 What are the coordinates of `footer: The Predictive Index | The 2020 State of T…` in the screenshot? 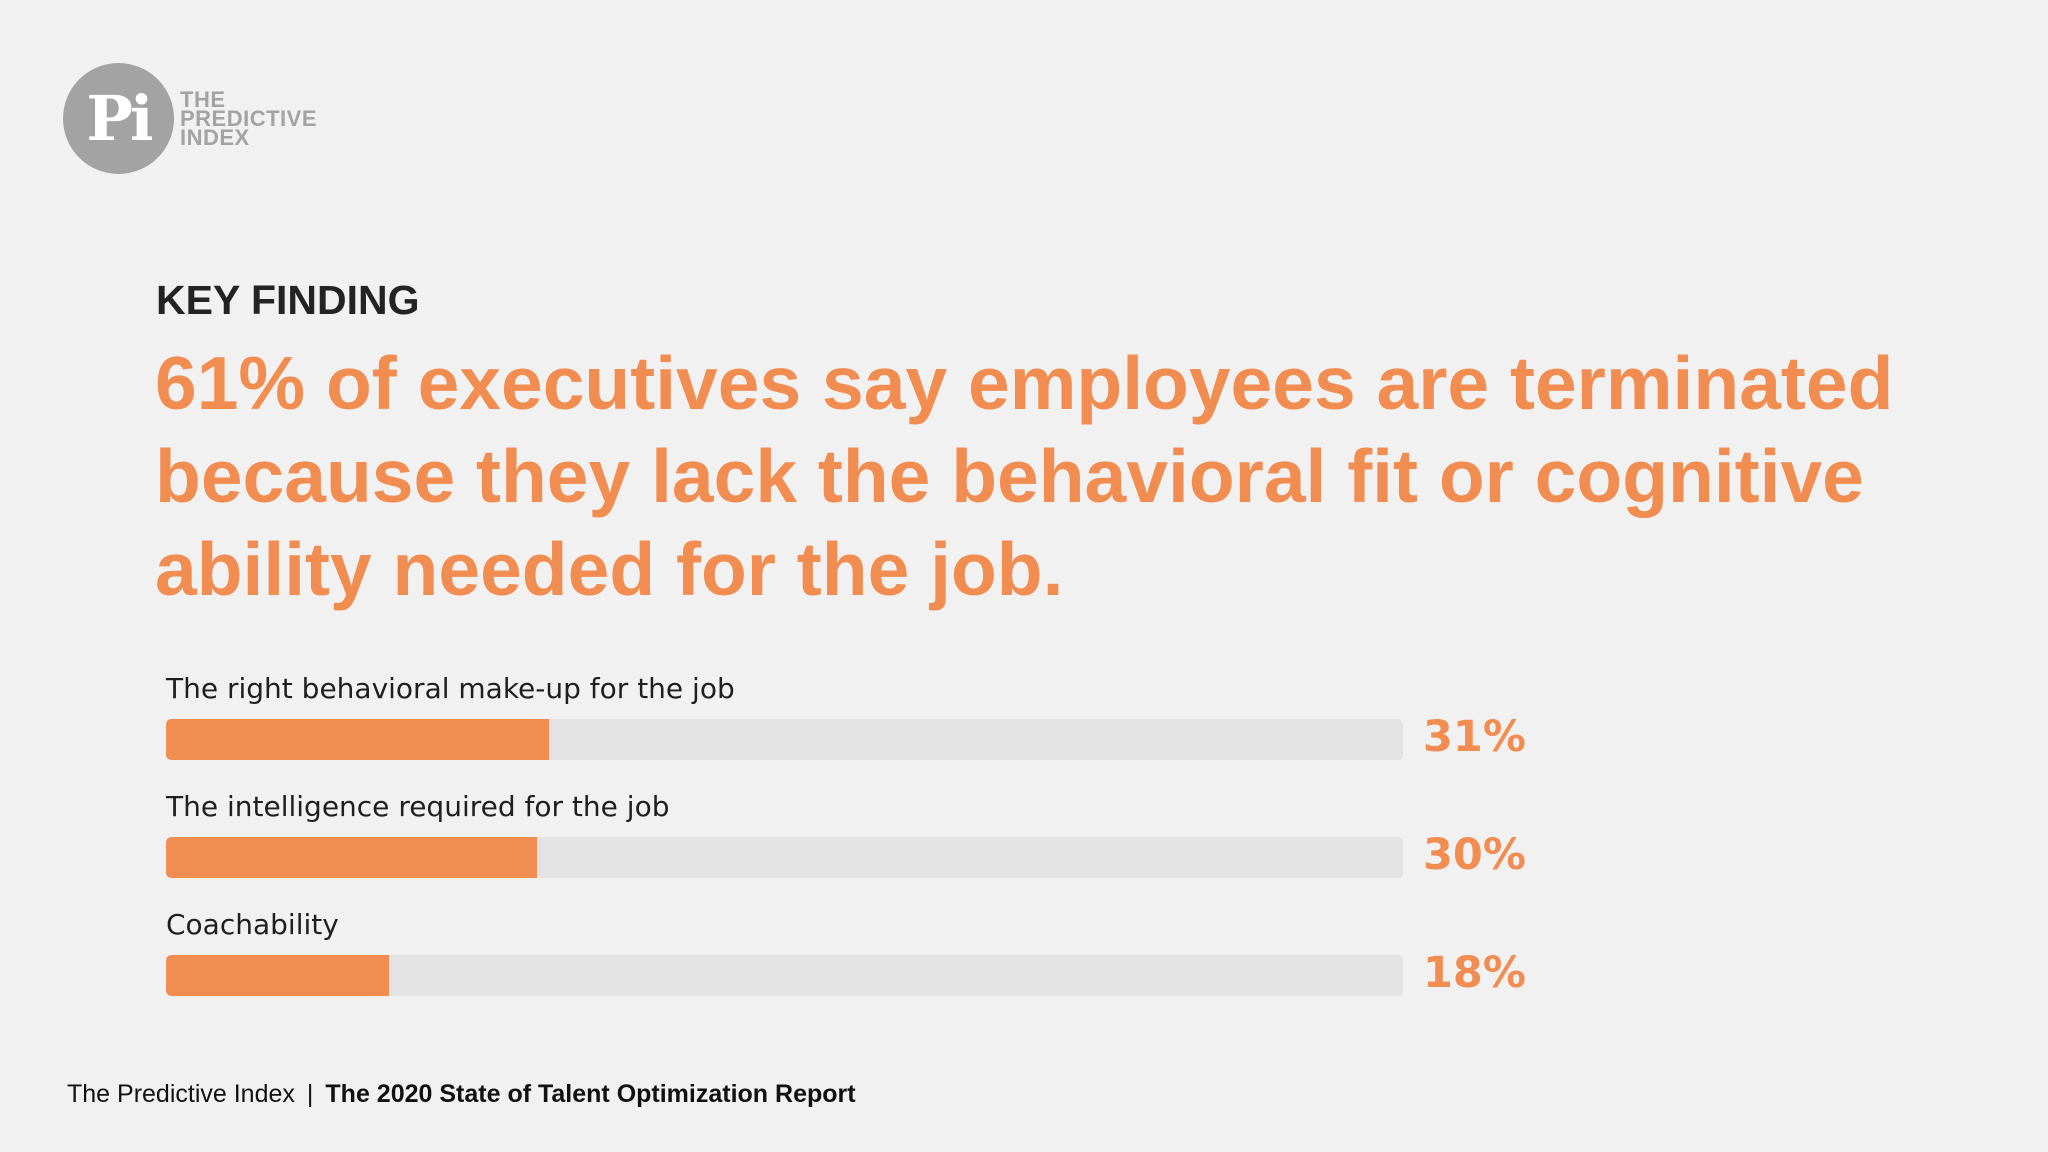 It's located at (461, 1094).